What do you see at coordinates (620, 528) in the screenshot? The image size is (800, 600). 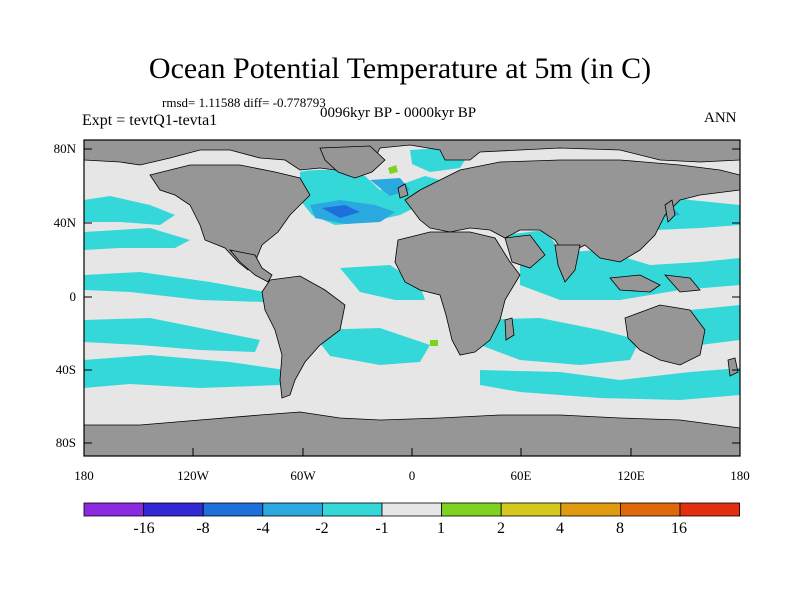 I see `colorbar-label: 8` at bounding box center [620, 528].